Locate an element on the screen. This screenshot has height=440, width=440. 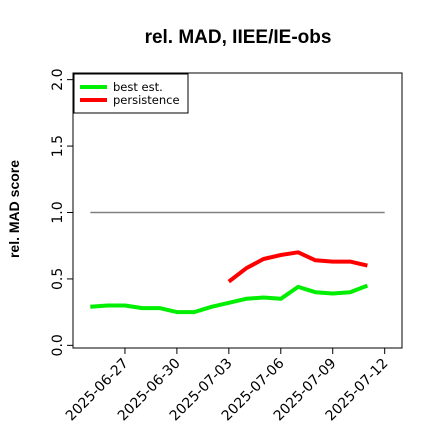
y-tick-label: 2.0 is located at coordinates (58, 80).